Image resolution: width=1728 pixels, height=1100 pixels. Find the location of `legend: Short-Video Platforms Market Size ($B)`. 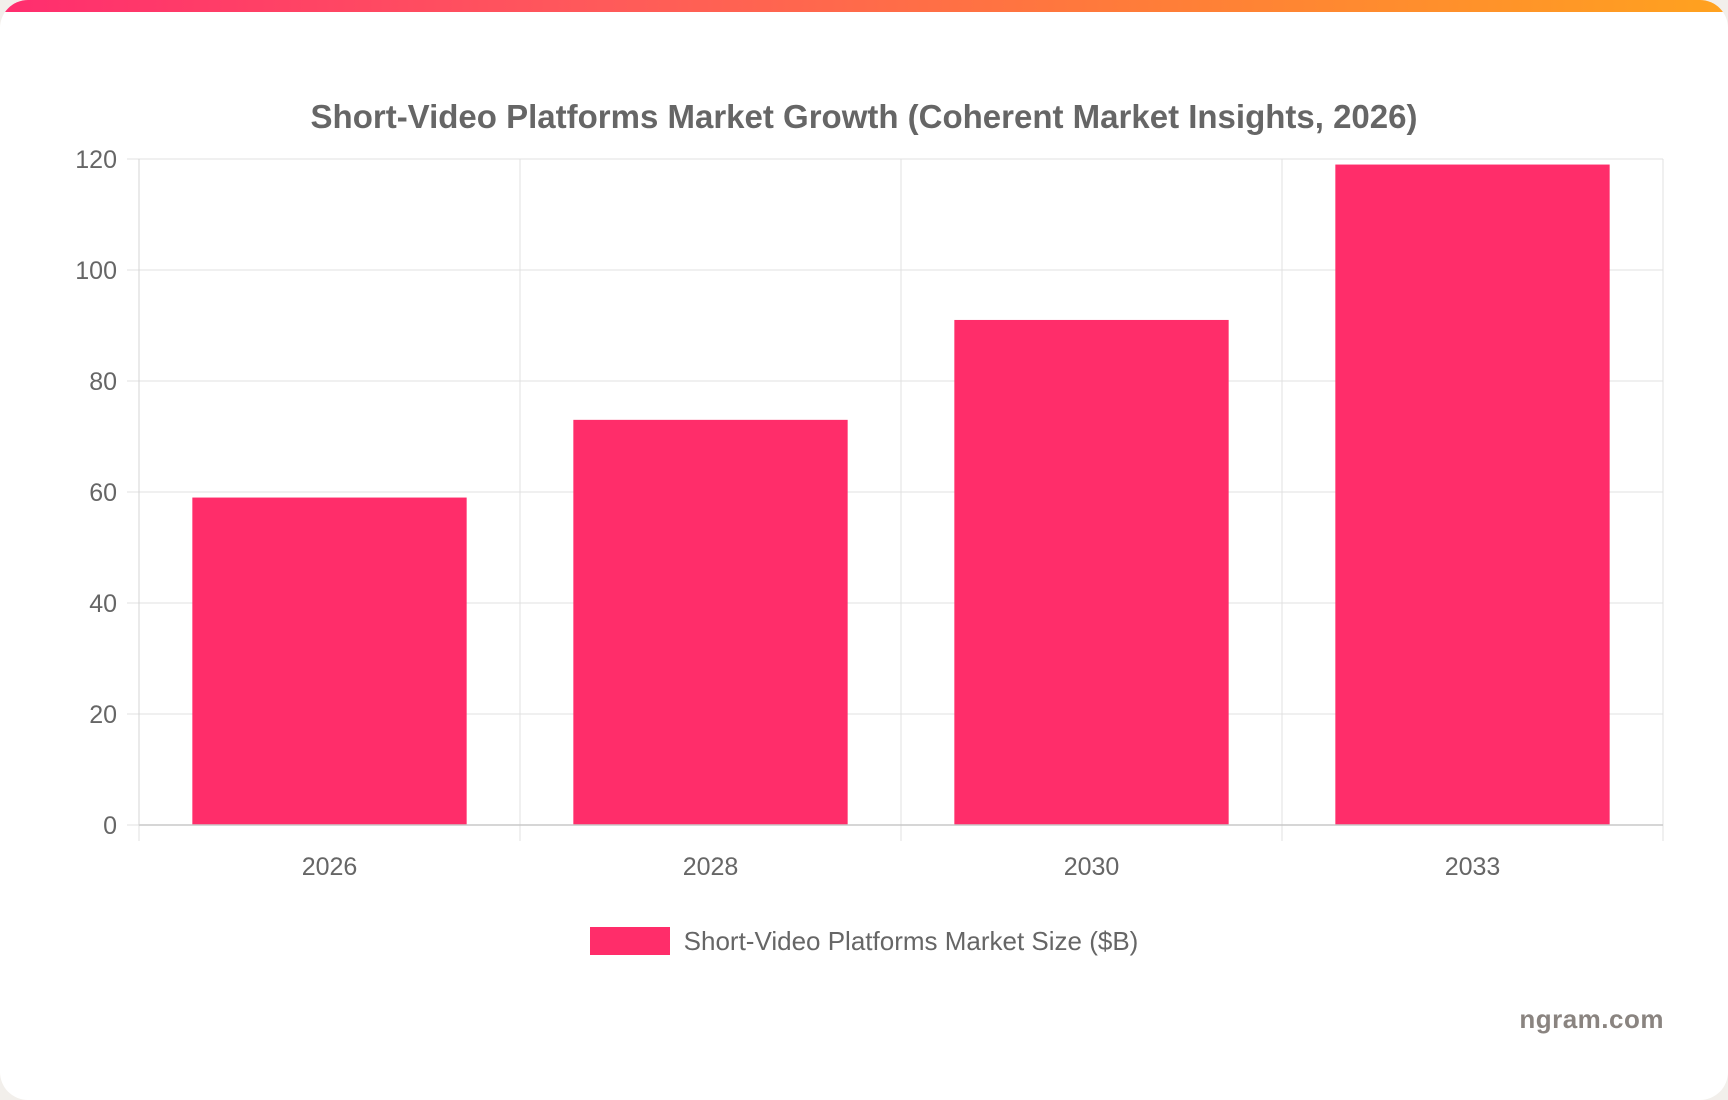

legend: Short-Video Platforms Market Size ($B) is located at coordinates (864, 941).